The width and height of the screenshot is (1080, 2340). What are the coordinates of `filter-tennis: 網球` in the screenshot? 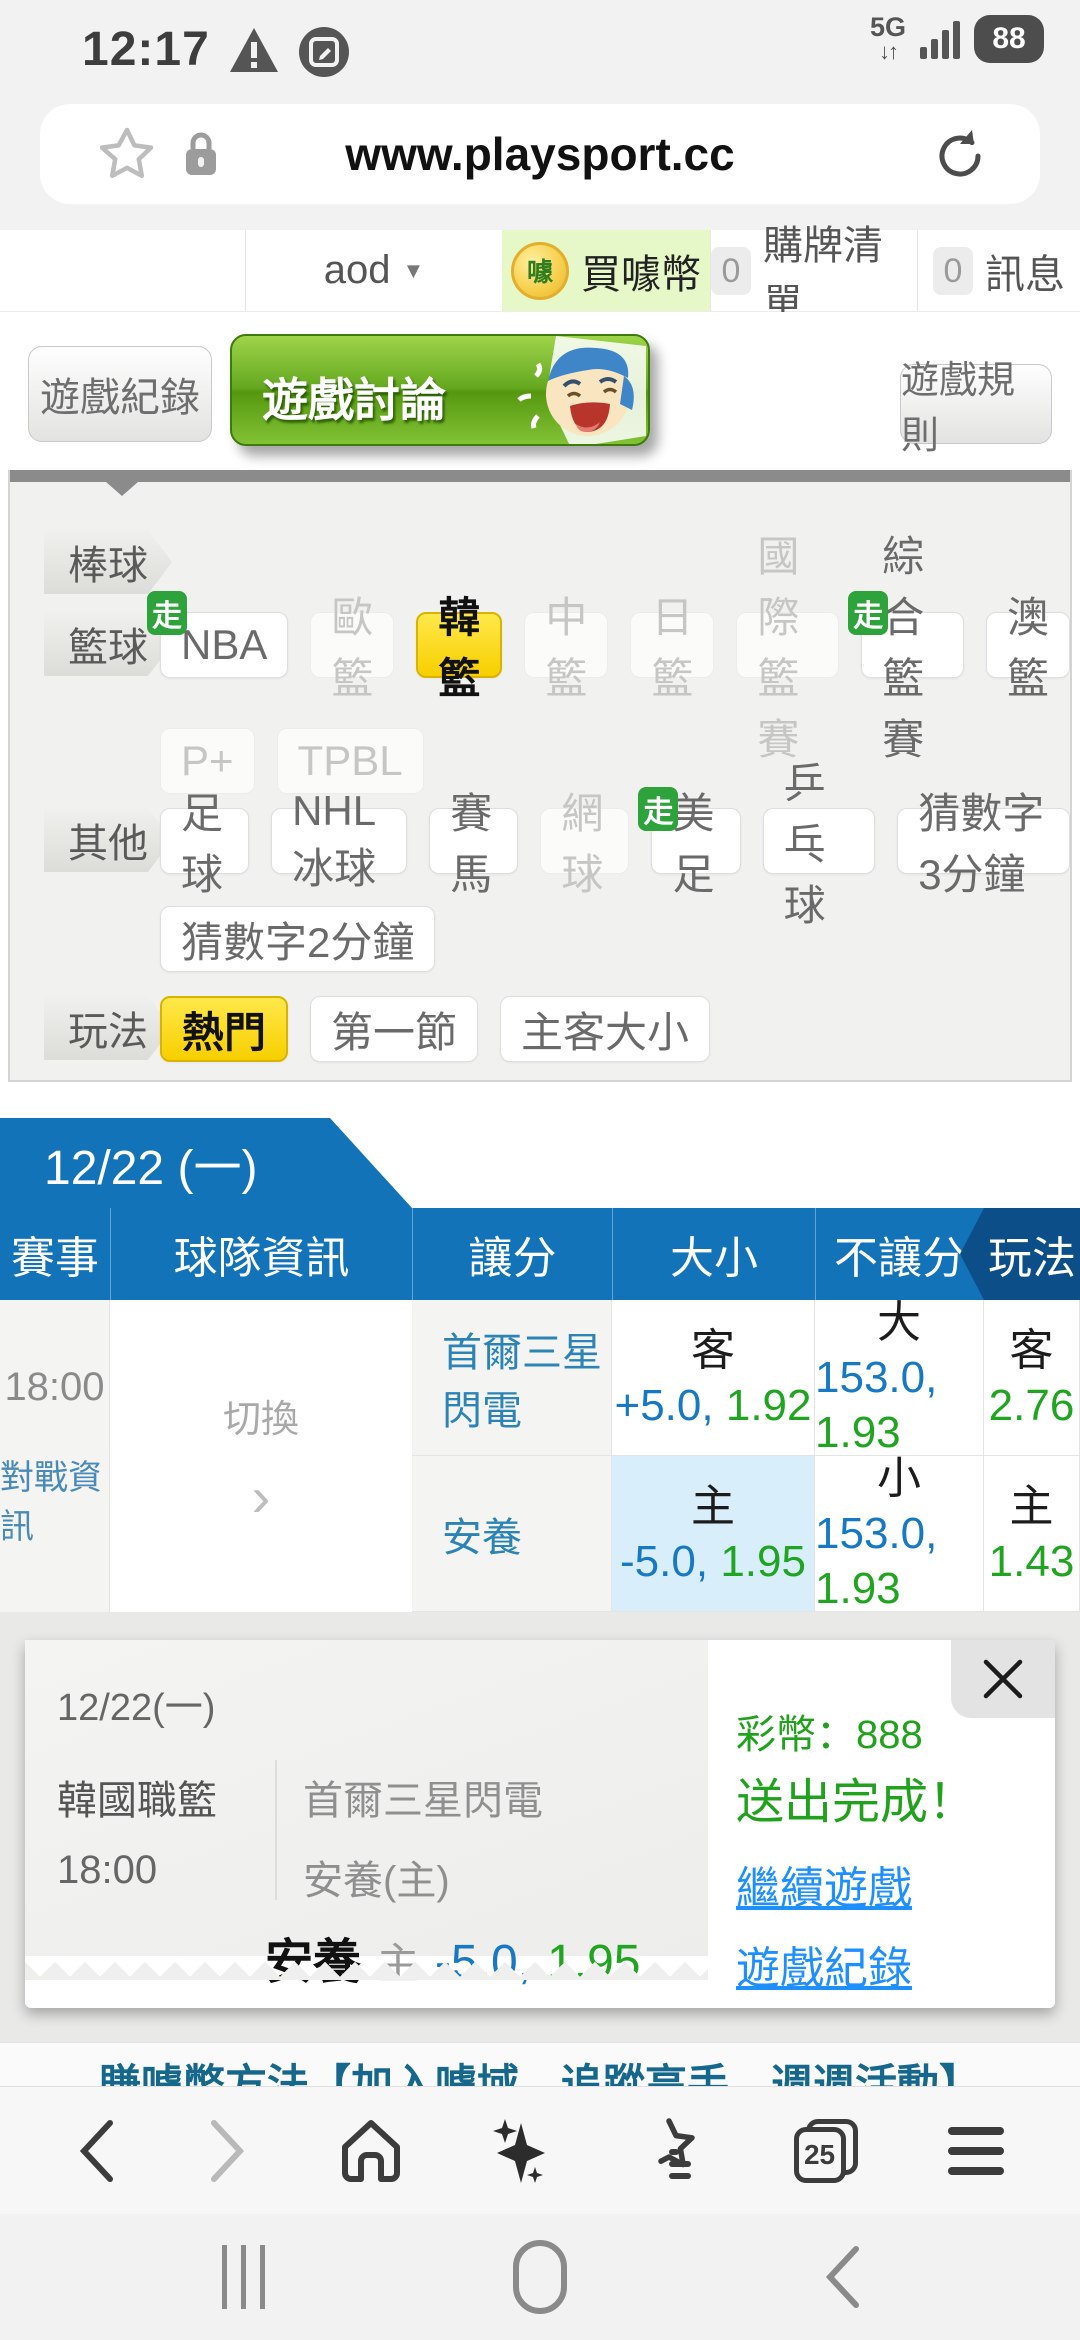 It's located at (585, 844).